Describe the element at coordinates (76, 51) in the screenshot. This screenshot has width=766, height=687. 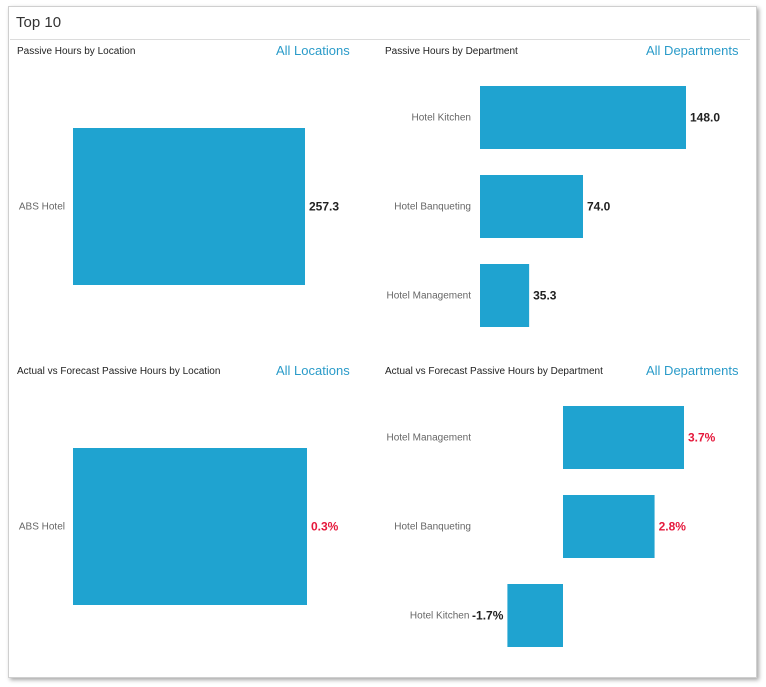
I see `panel-title-location: Passive Hours by Location` at that location.